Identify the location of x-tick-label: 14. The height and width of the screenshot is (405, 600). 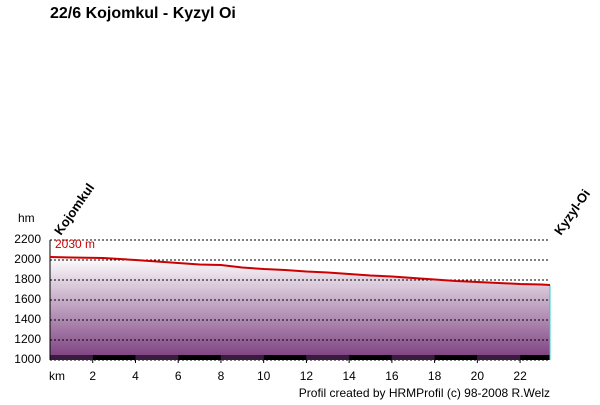
(349, 376).